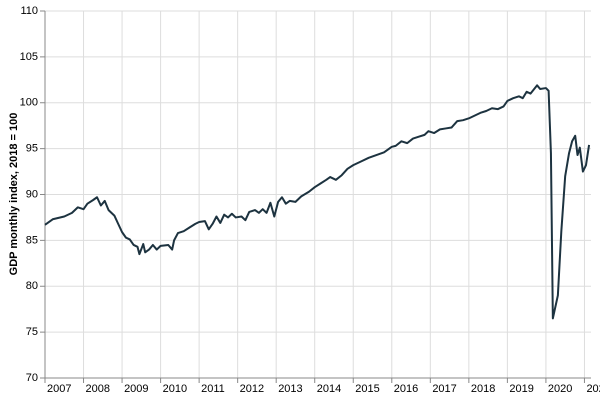 The image size is (600, 400). Describe the element at coordinates (32, 240) in the screenshot. I see `y-tick-label: 85` at that location.